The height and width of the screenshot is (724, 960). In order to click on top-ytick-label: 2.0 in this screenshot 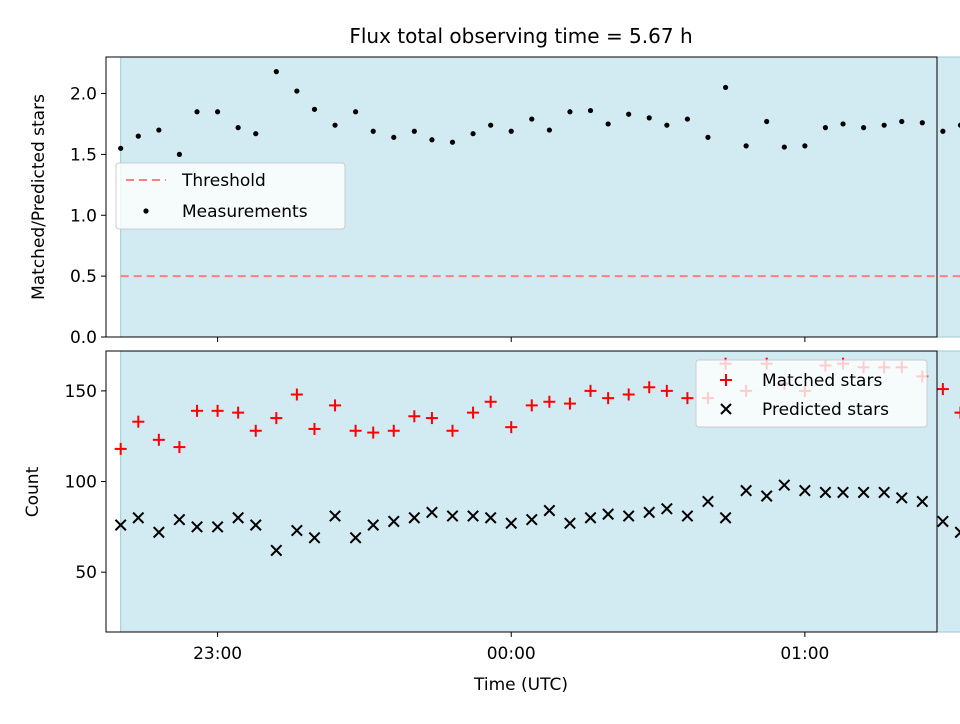, I will do `click(83, 95)`.